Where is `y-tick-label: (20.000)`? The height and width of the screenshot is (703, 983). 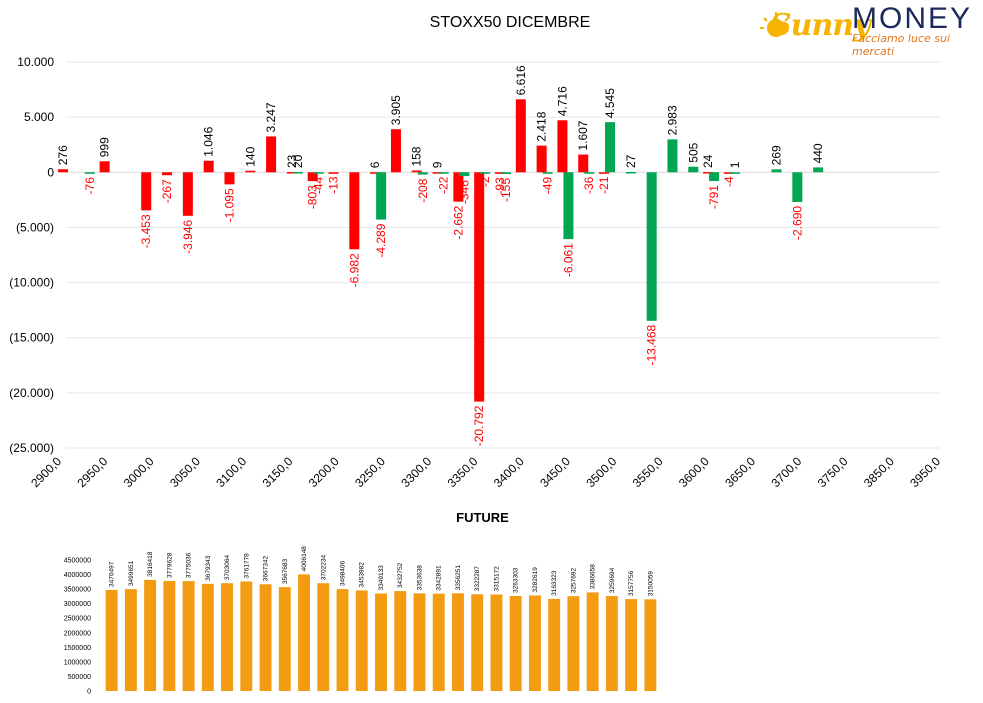 y-tick-label: (20.000) is located at coordinates (31, 393).